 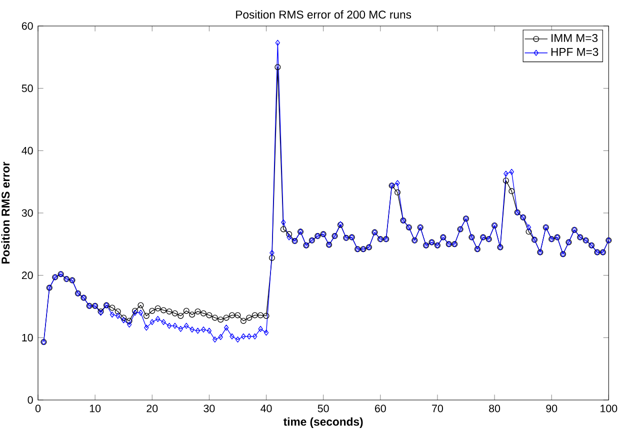 I want to click on x-tick-label: 50, so click(x=323, y=408).